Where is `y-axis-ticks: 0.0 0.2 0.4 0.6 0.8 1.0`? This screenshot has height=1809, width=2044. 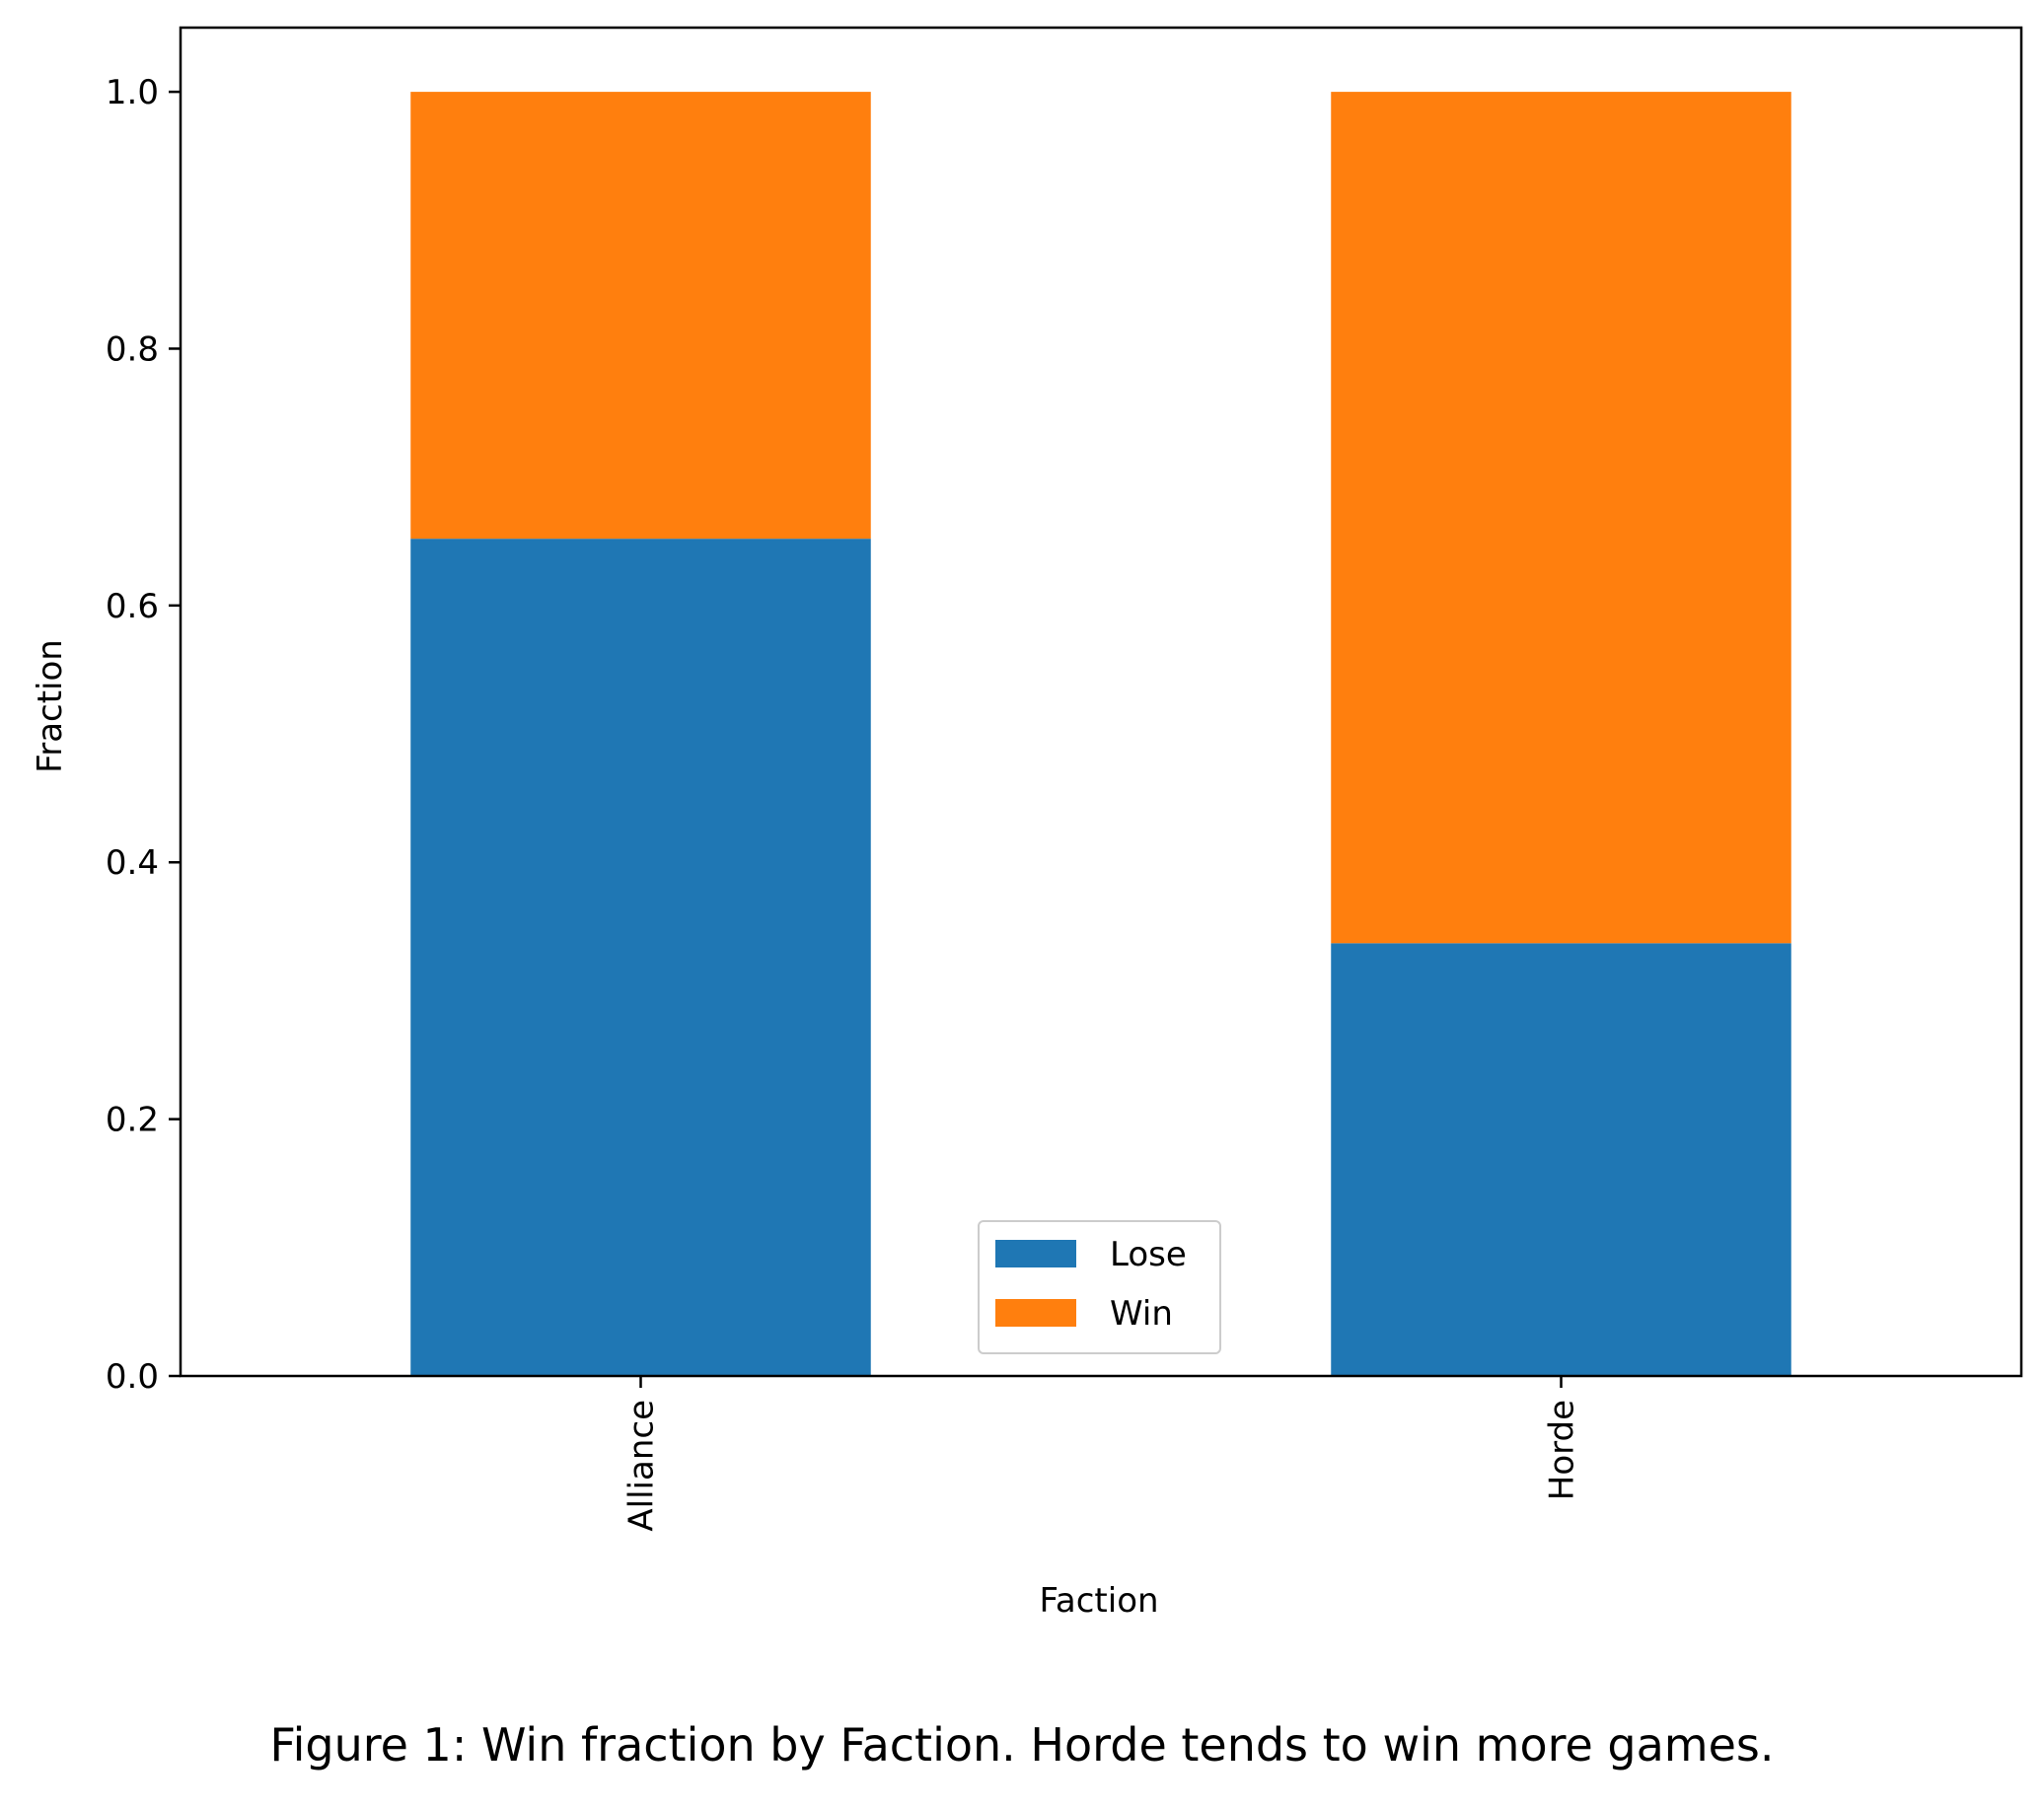
y-axis-ticks: 0.0 0.2 0.4 0.6 0.8 1.0 is located at coordinates (144, 735).